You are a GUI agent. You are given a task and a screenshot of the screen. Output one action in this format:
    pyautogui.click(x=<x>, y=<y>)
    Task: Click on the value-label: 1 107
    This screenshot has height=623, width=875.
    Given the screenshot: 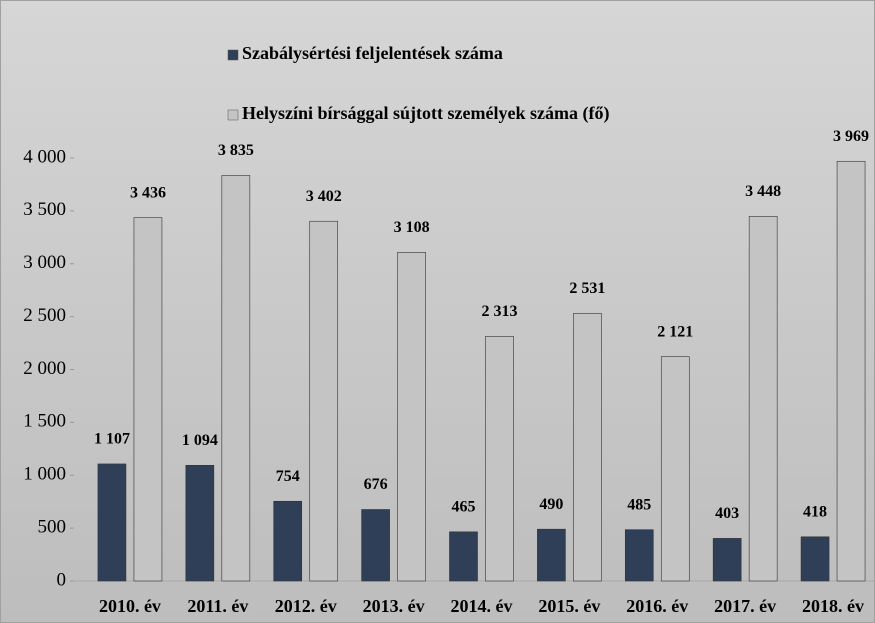 What is the action you would take?
    pyautogui.click(x=112, y=439)
    